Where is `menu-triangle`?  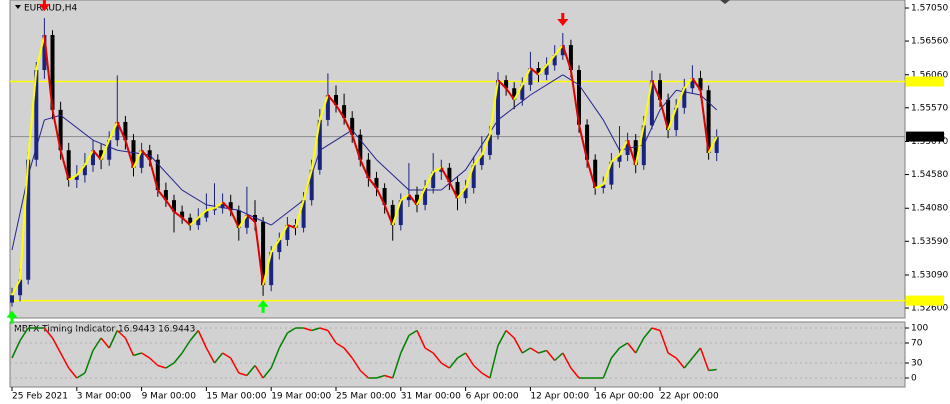 menu-triangle is located at coordinates (18, 7).